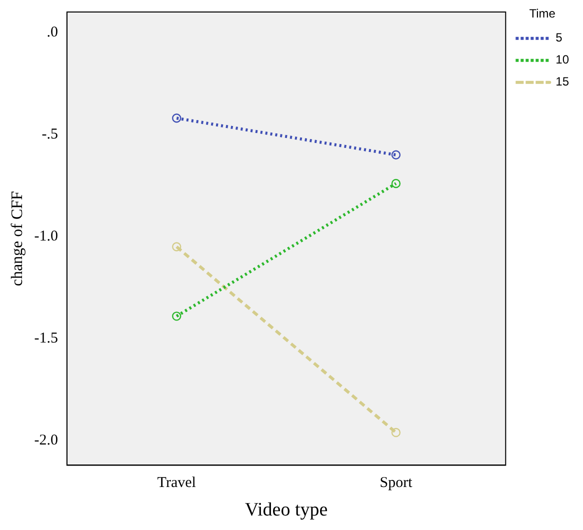 Image resolution: width=583 pixels, height=530 pixels. What do you see at coordinates (46, 338) in the screenshot?
I see `y-tick-label: -1.5` at bounding box center [46, 338].